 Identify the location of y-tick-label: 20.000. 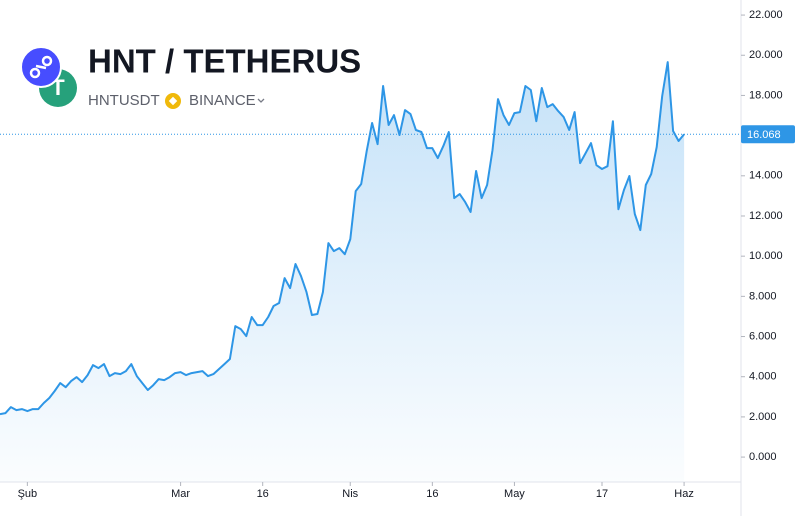
(766, 55).